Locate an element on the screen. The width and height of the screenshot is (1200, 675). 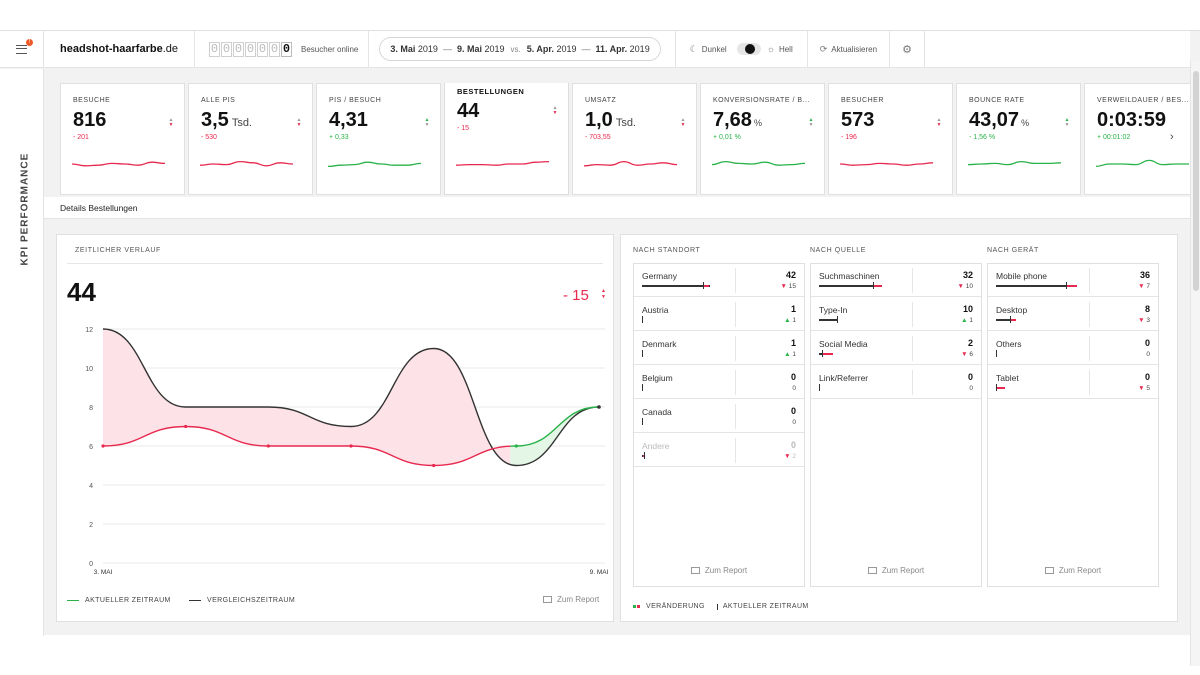
refresh-button: ⟳ Aktualisieren is located at coordinates (848, 49).